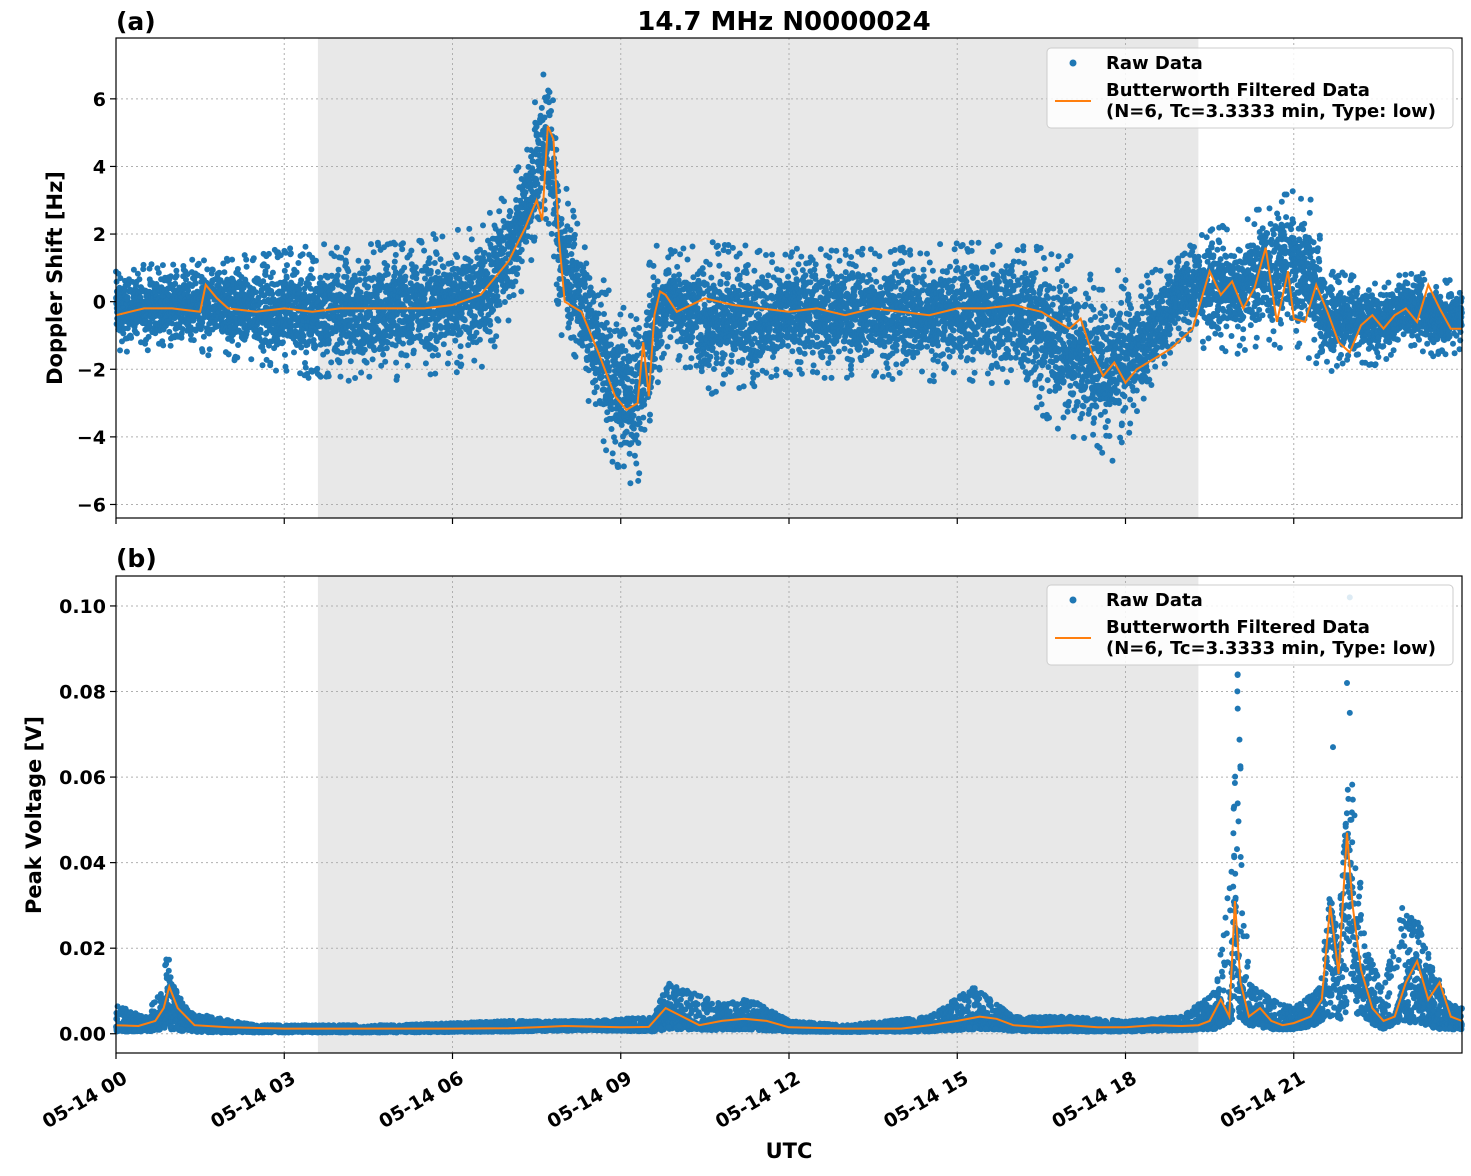 Image resolution: width=1471 pixels, height=1176 pixels. I want to click on panel-a-label: (a), so click(136, 21).